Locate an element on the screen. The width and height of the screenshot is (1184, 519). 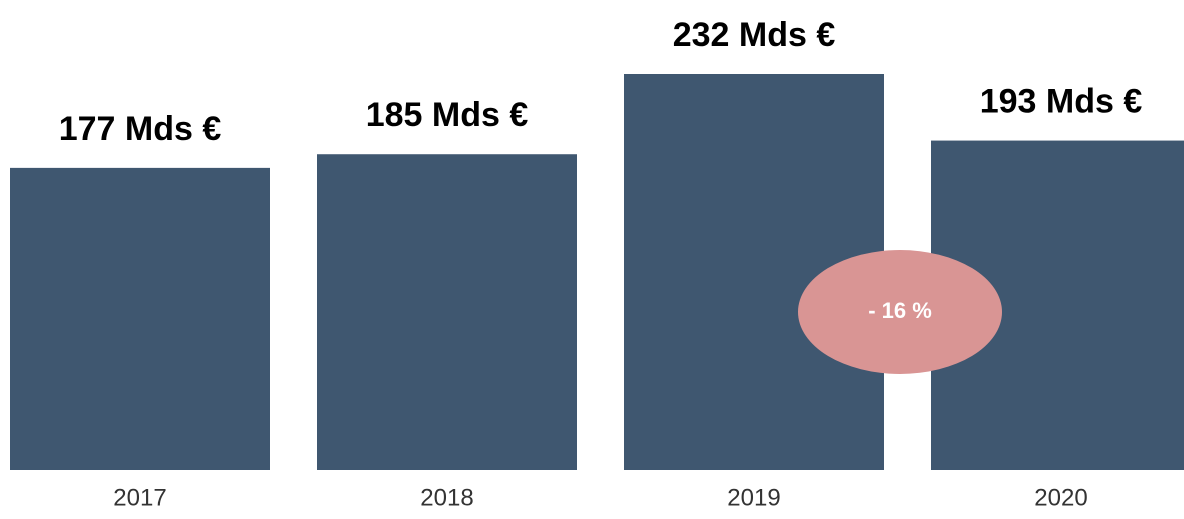
value-label: 193 Mds € is located at coordinates (1061, 102).